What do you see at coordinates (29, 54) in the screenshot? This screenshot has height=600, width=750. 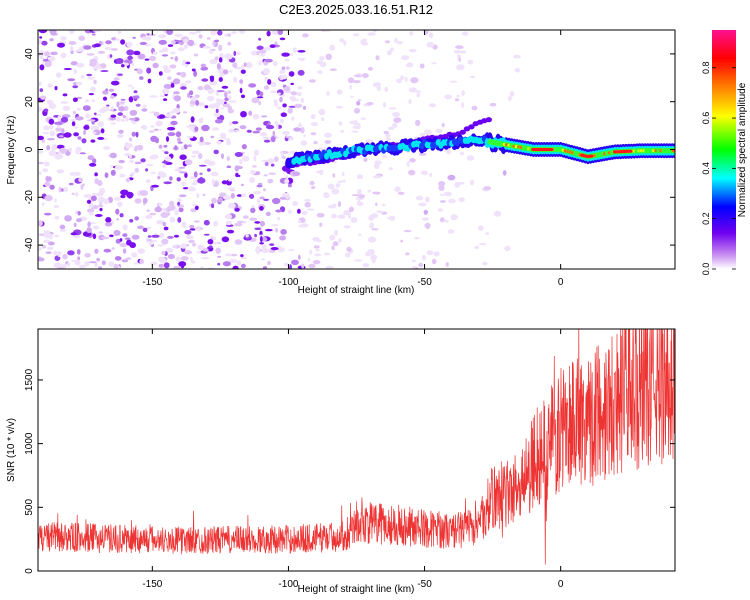 I see `spectrogram-y-tick-label: 40` at bounding box center [29, 54].